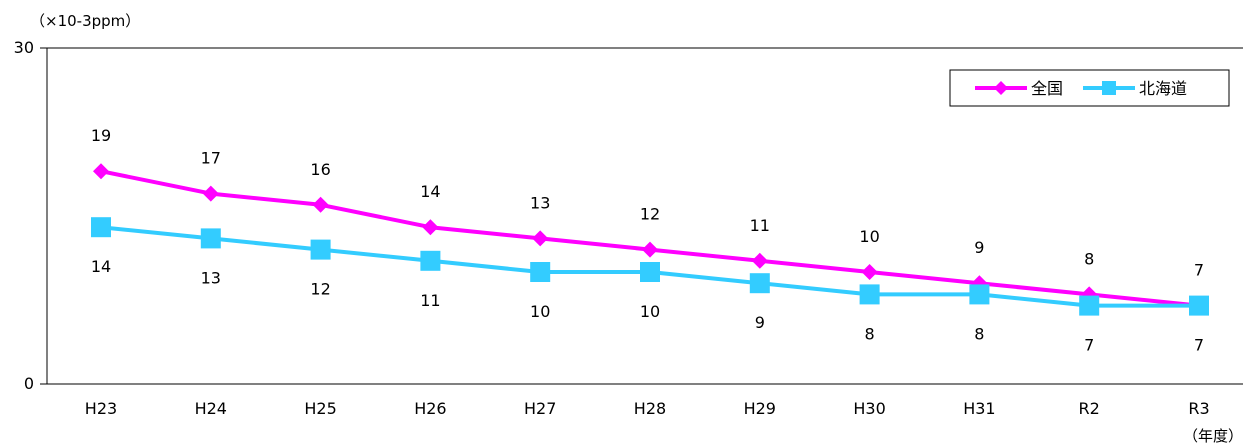 Image resolution: width=1243 pixels, height=446 pixels. Describe the element at coordinates (1135, 88) in the screenshot. I see `legend-item-2: 北海道` at that location.